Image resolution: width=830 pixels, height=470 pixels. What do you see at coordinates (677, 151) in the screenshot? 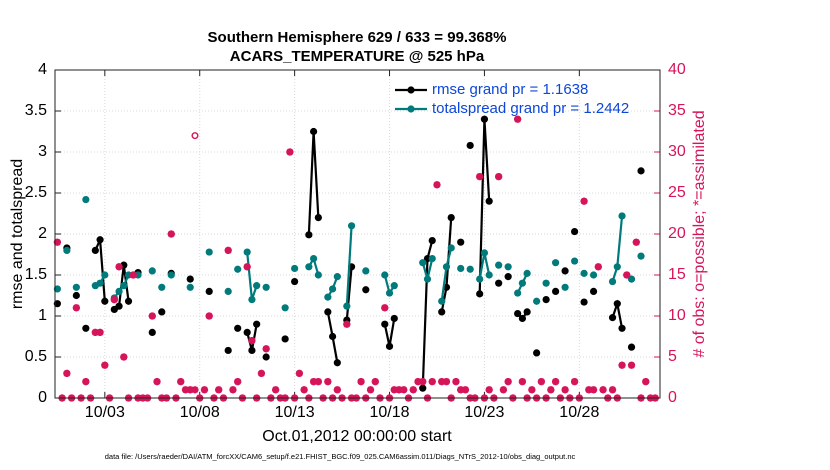
I see `y2-tick-label: 30` at bounding box center [677, 151].